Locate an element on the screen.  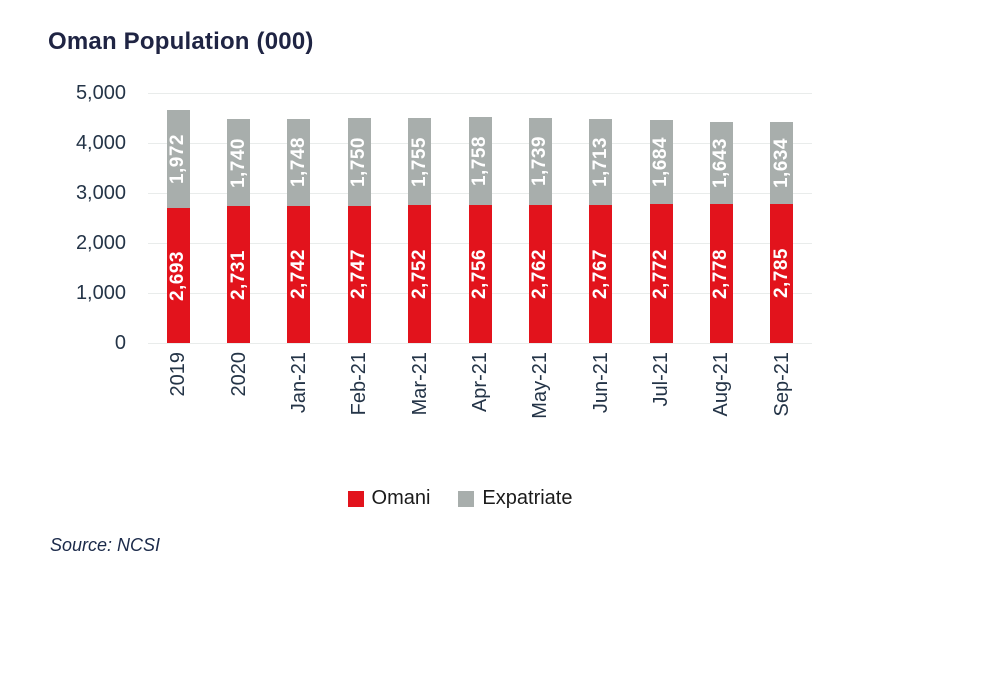
legend-swatch-expatriate is located at coordinates (466, 498).